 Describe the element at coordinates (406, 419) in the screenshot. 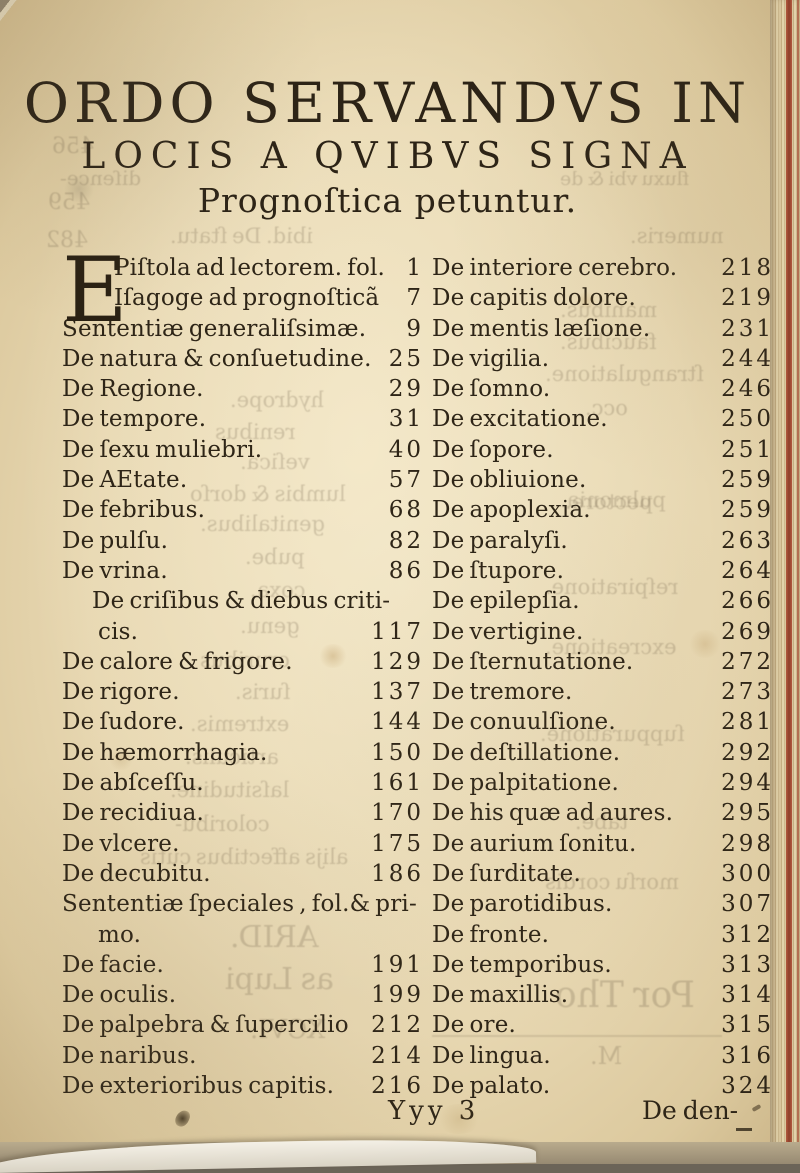

I see `entry-page-number: 31` at that location.